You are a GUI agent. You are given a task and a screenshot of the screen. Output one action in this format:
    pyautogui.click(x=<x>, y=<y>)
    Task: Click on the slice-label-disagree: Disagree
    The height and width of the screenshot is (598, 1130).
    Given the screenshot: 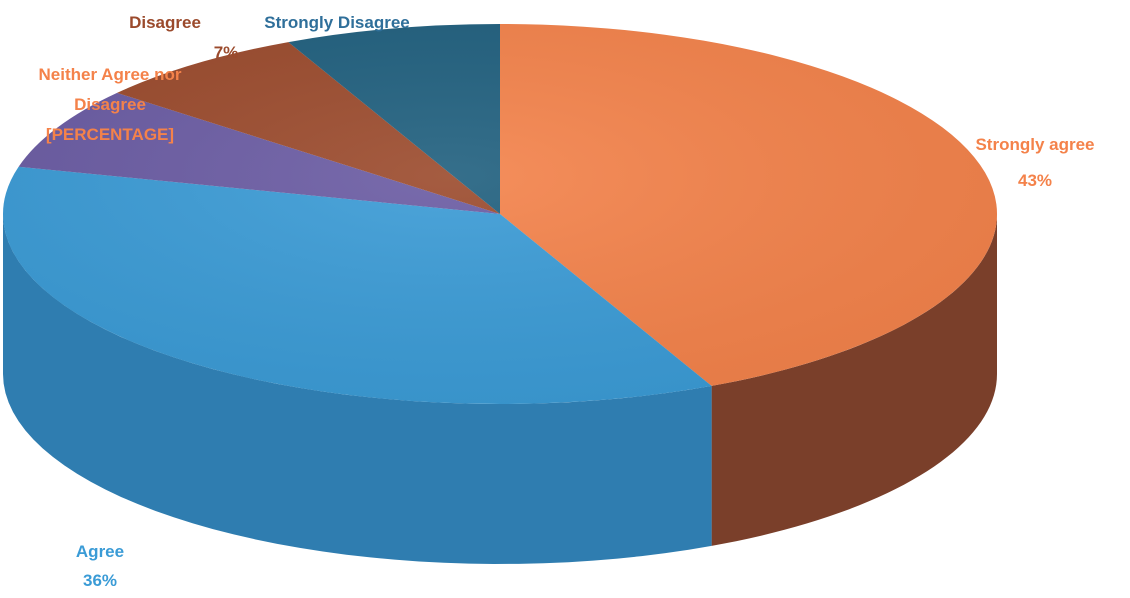 What is the action you would take?
    pyautogui.click(x=165, y=22)
    